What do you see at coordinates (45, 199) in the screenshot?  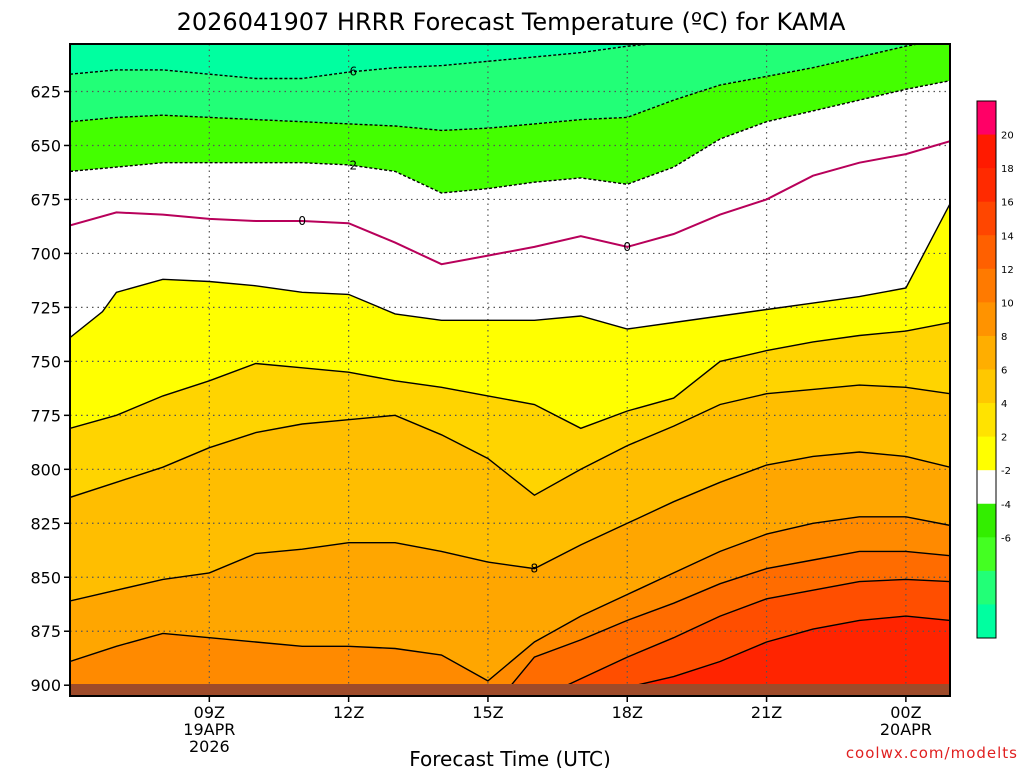 I see `y-tick-label: 675` at bounding box center [45, 199].